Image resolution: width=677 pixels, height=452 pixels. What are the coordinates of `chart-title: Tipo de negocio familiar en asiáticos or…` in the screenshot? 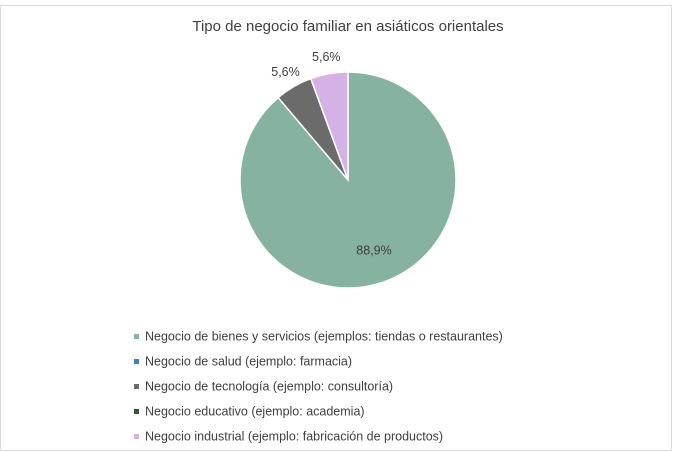 It's located at (347, 26).